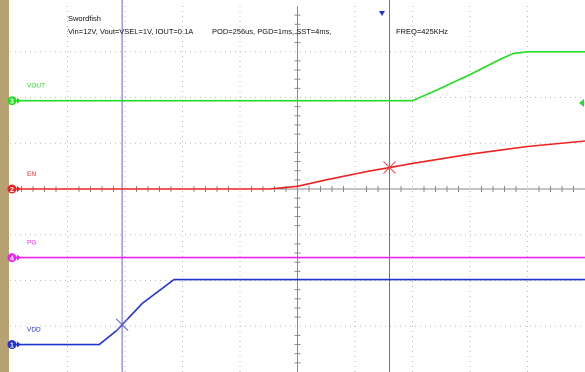 This screenshot has height=372, width=585. Describe the element at coordinates (422, 31) in the screenshot. I see `switching-frequency: FREQ=425KHz` at that location.